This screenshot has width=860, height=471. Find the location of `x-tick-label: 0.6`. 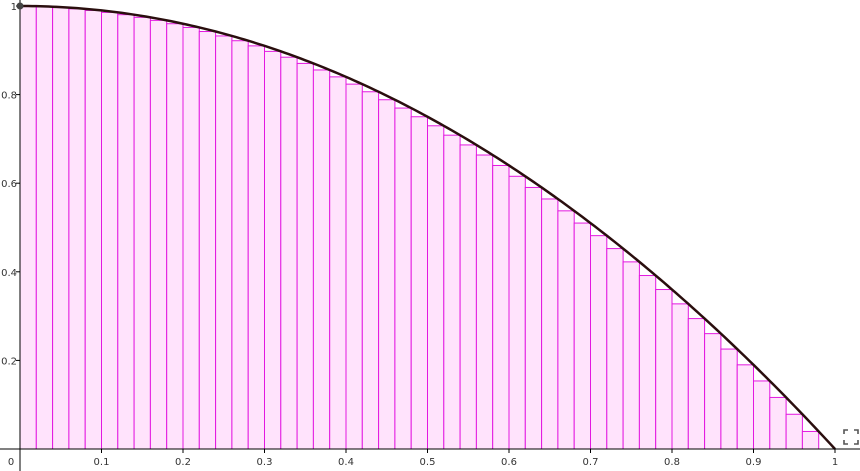

x-tick-label: 0.6 is located at coordinates (509, 462).